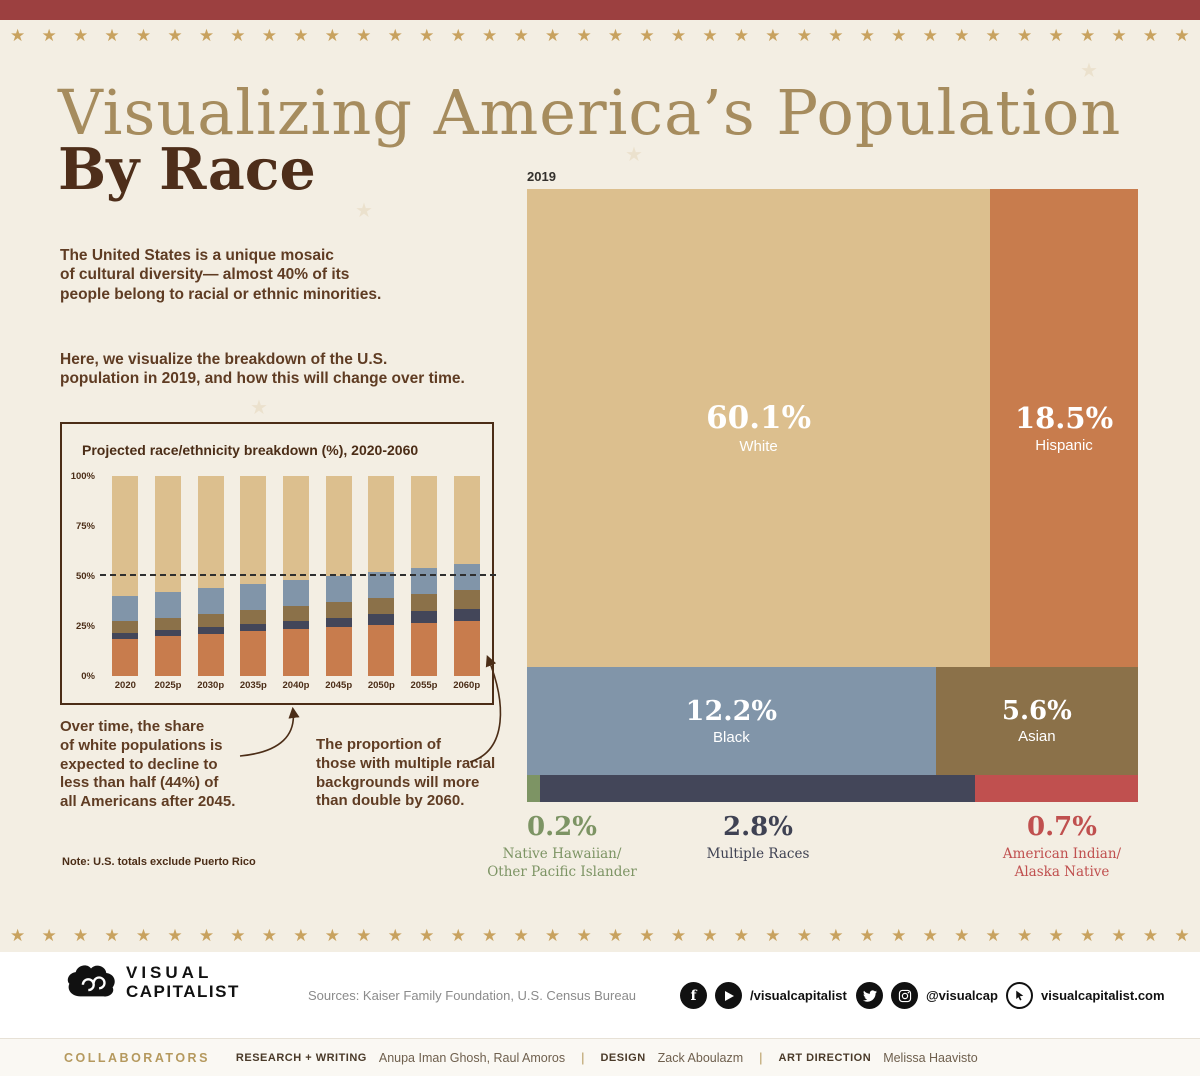  Describe the element at coordinates (962, 995) in the screenshot. I see `twitter-instagram-handle: @visualcap` at that location.